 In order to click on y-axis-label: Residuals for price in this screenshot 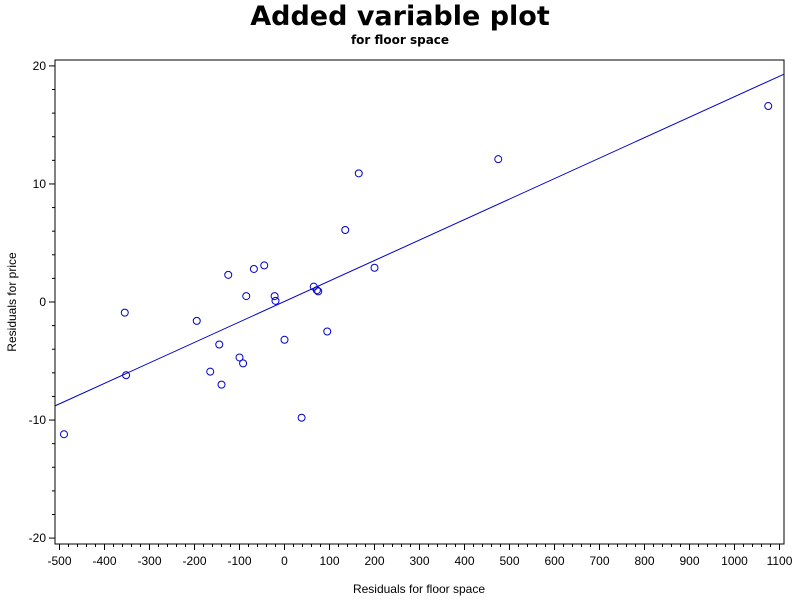, I will do `click(12, 302)`.